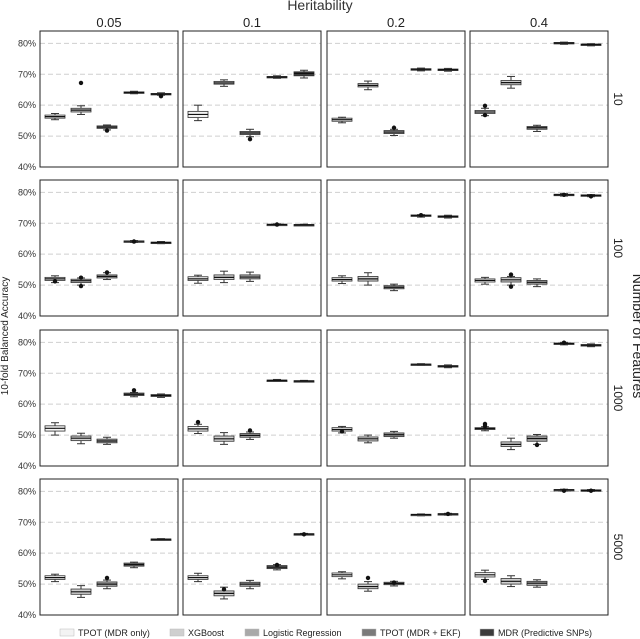  Describe the element at coordinates (206, 633) in the screenshot. I see `legend-label: XGBoost` at that location.